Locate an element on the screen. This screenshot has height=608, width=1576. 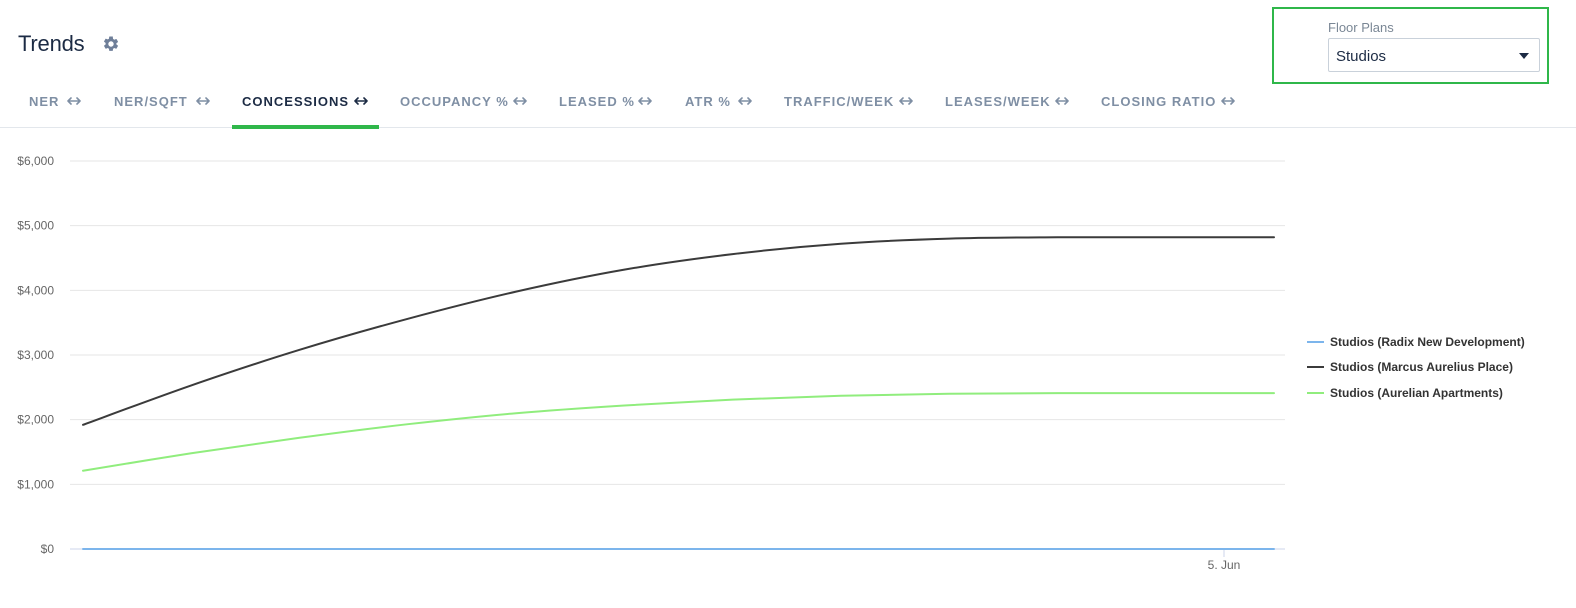
tab-occupancy: OCCUPANCY % is located at coordinates (464, 105).